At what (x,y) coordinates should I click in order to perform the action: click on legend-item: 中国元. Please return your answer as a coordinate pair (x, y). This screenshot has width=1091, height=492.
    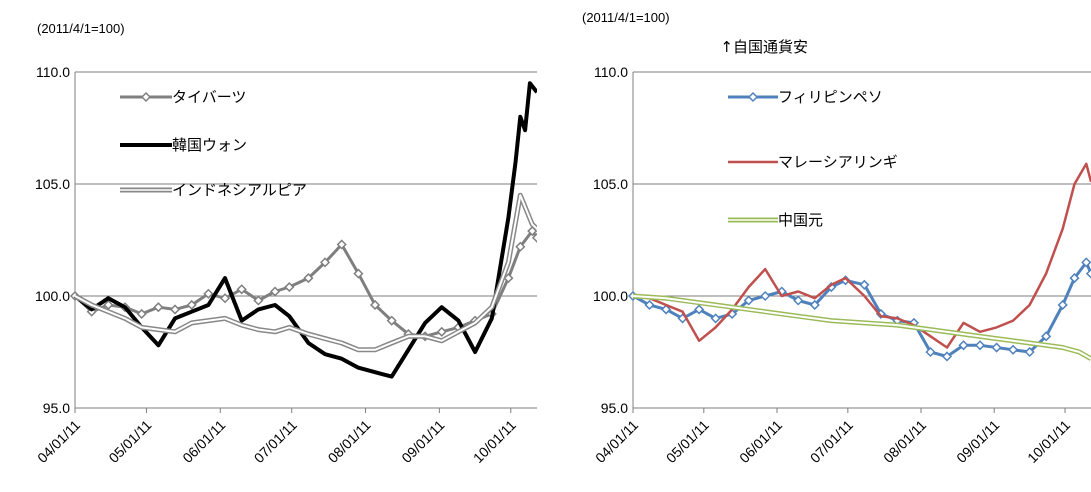
    Looking at the image, I should click on (775, 220).